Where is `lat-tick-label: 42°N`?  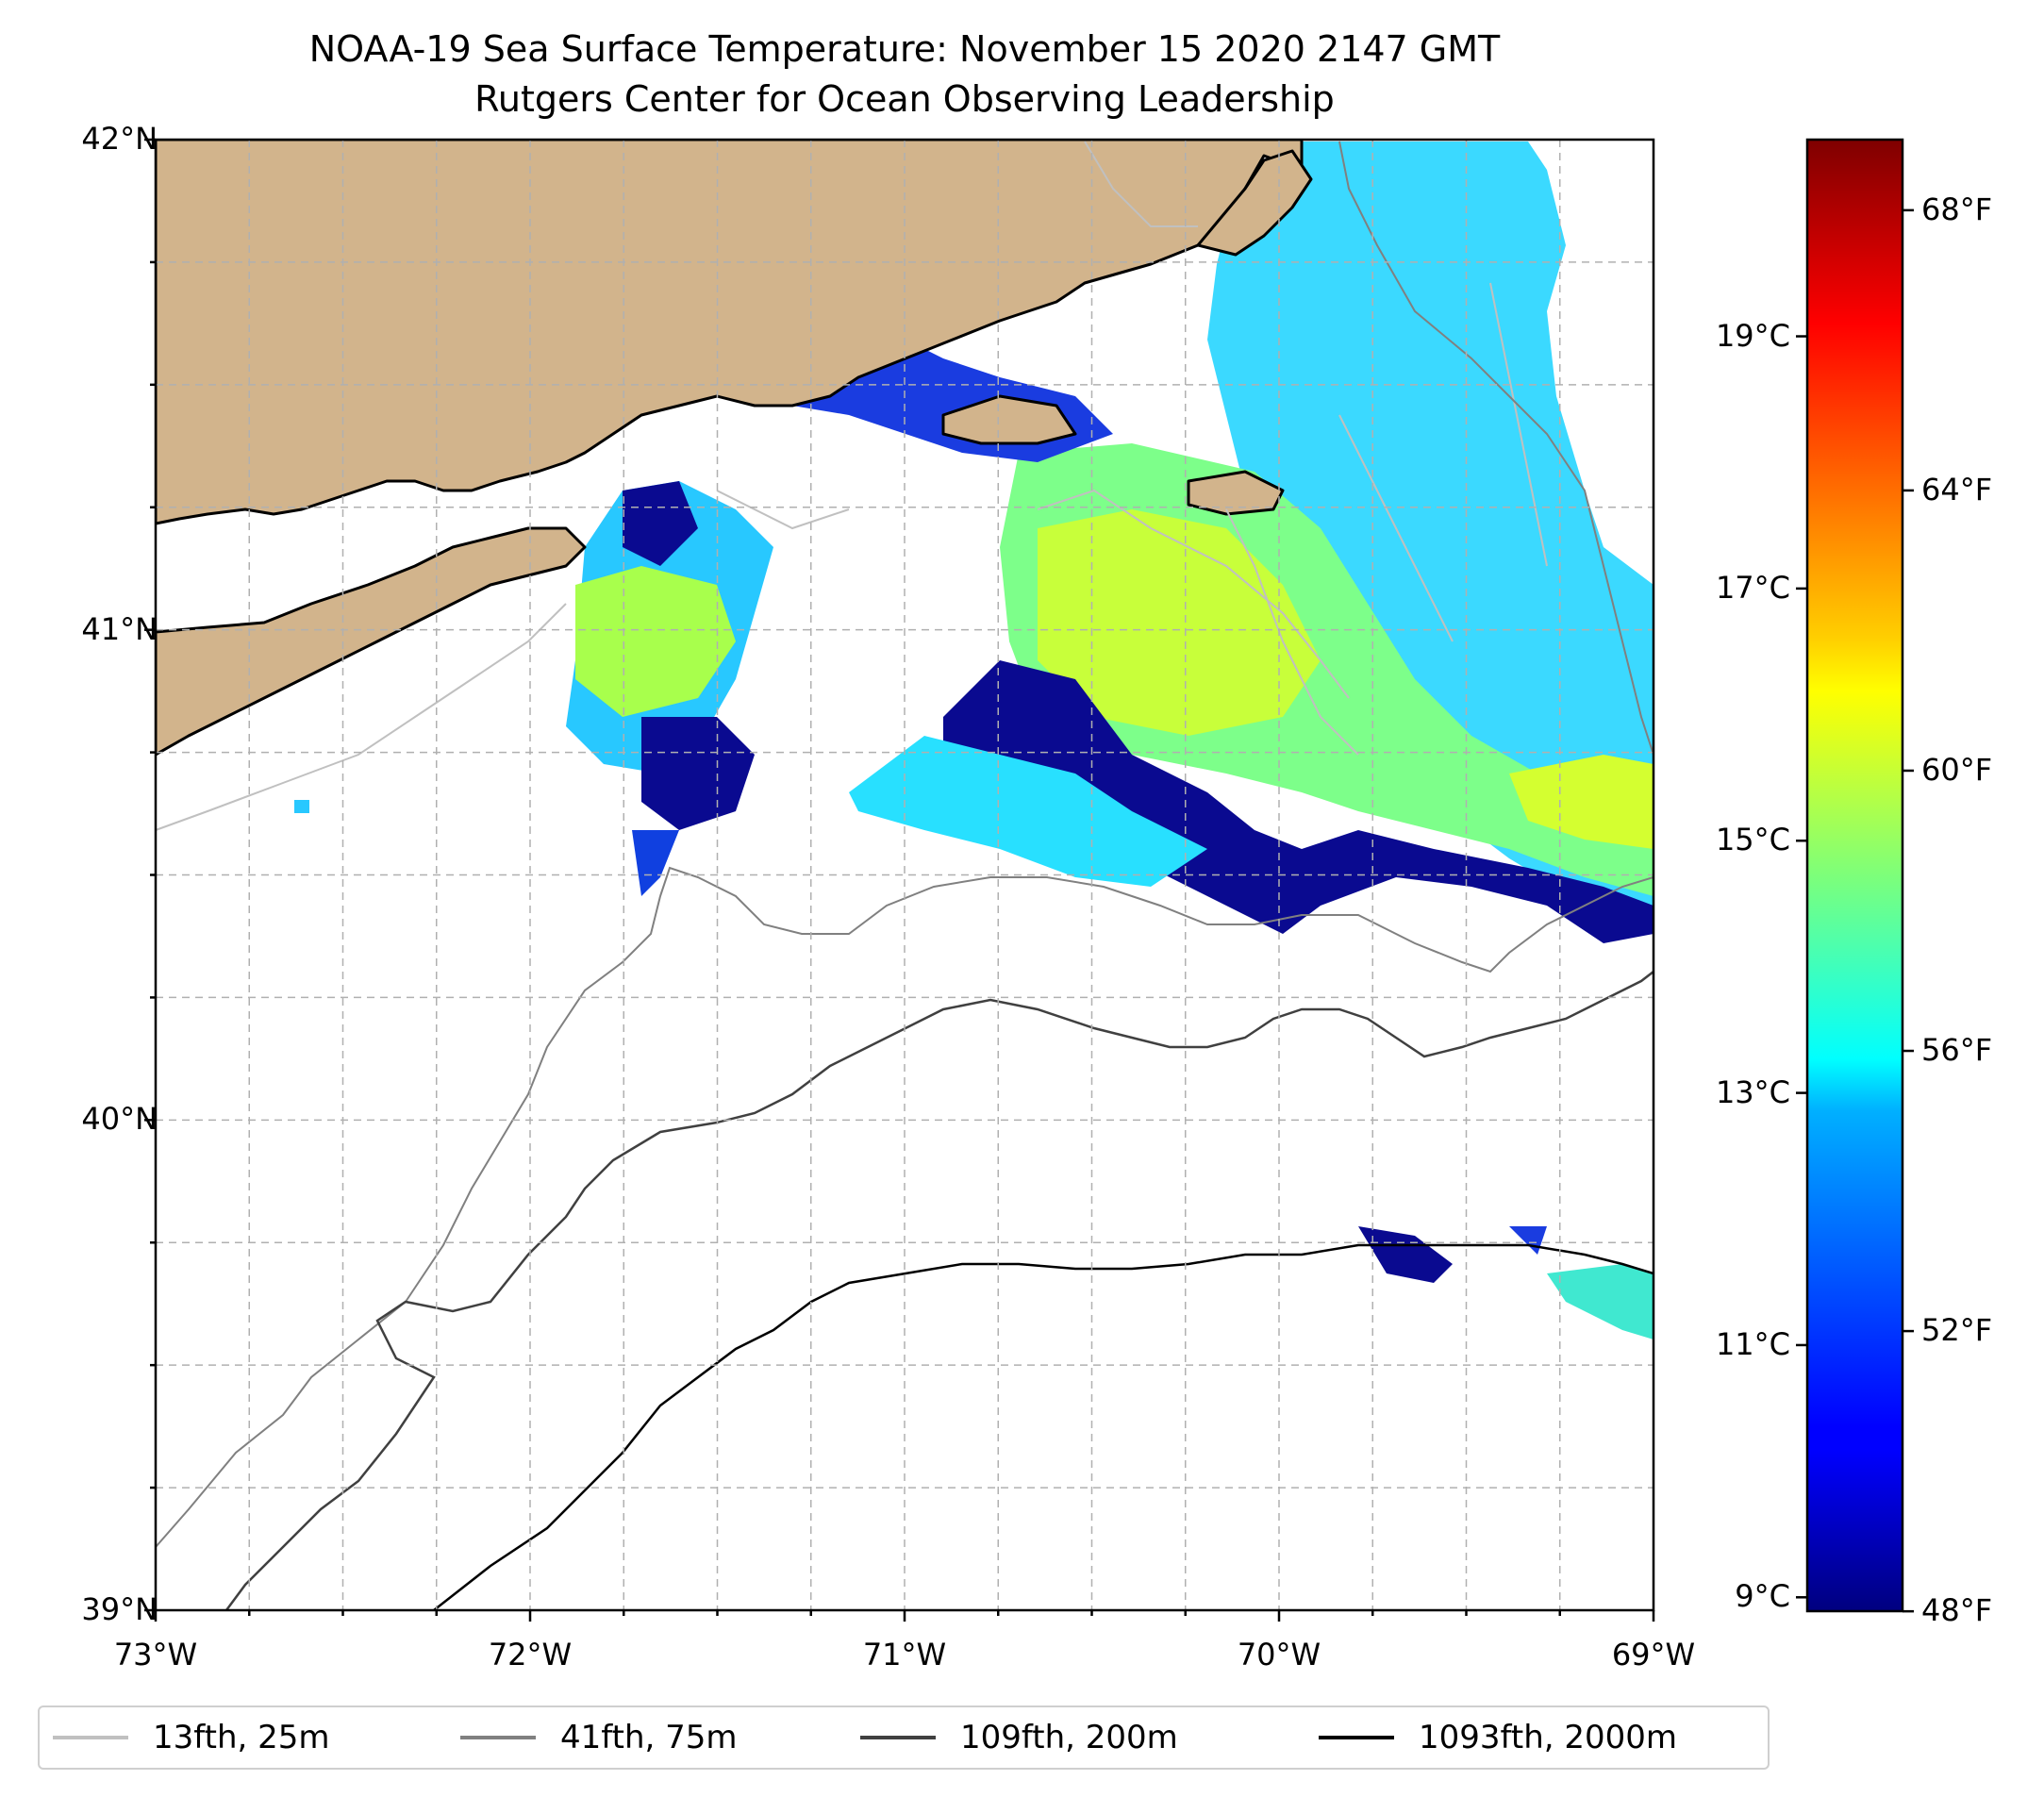
lat-tick-label: 42°N is located at coordinates (119, 139).